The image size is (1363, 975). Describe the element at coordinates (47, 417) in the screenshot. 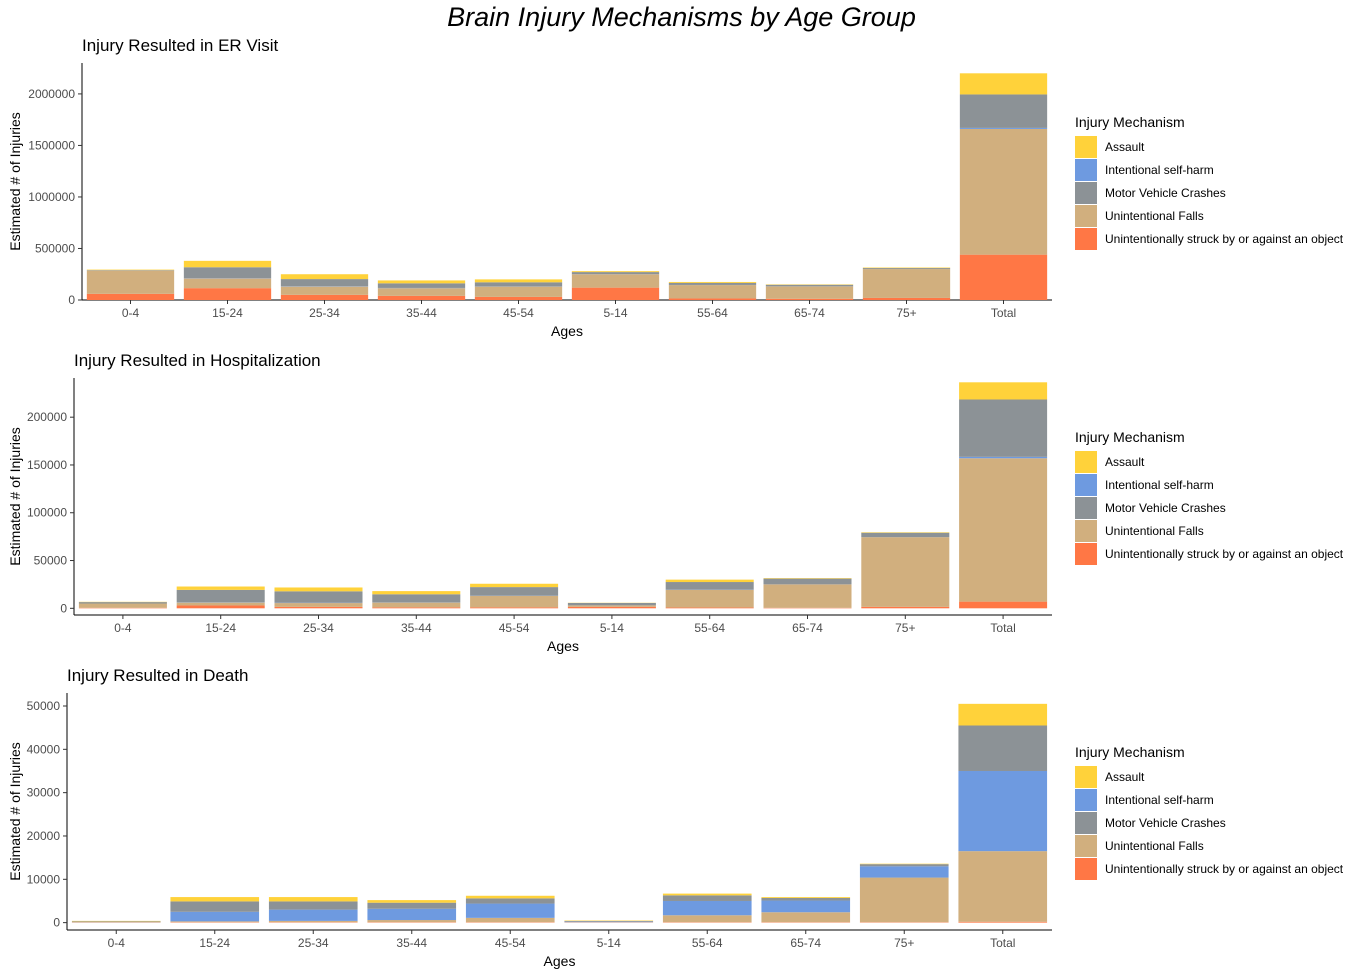

I see `y-tick-label: 200000` at that location.